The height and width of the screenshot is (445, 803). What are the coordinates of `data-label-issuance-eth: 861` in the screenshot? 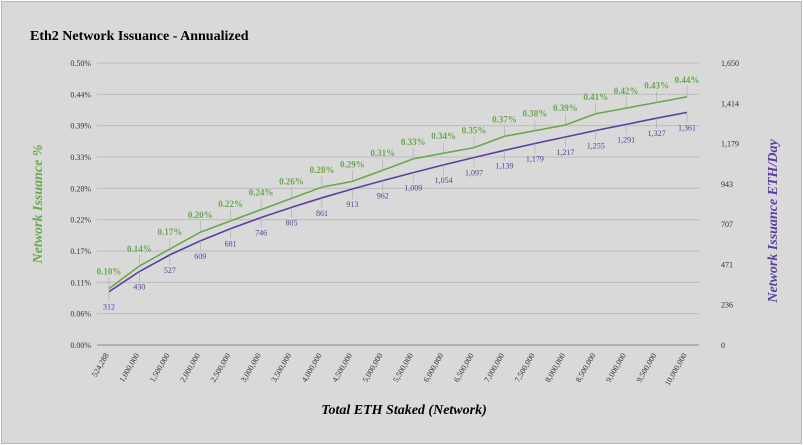 It's located at (322, 213).